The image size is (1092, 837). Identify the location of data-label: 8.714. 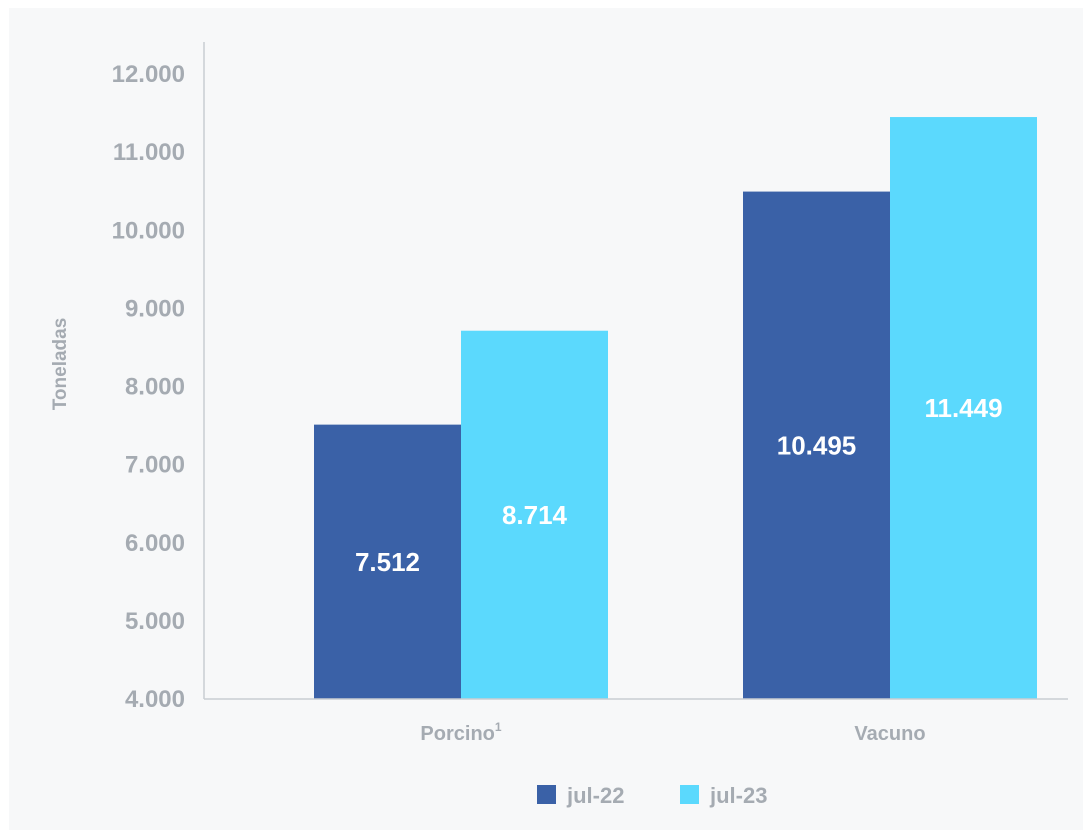
(535, 515).